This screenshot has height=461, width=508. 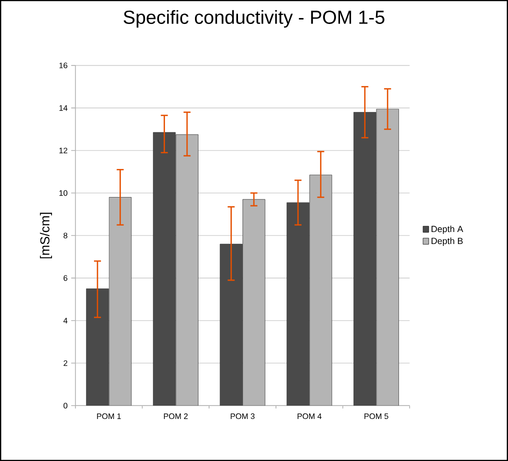 I want to click on legend-label: Depth A, so click(x=448, y=230).